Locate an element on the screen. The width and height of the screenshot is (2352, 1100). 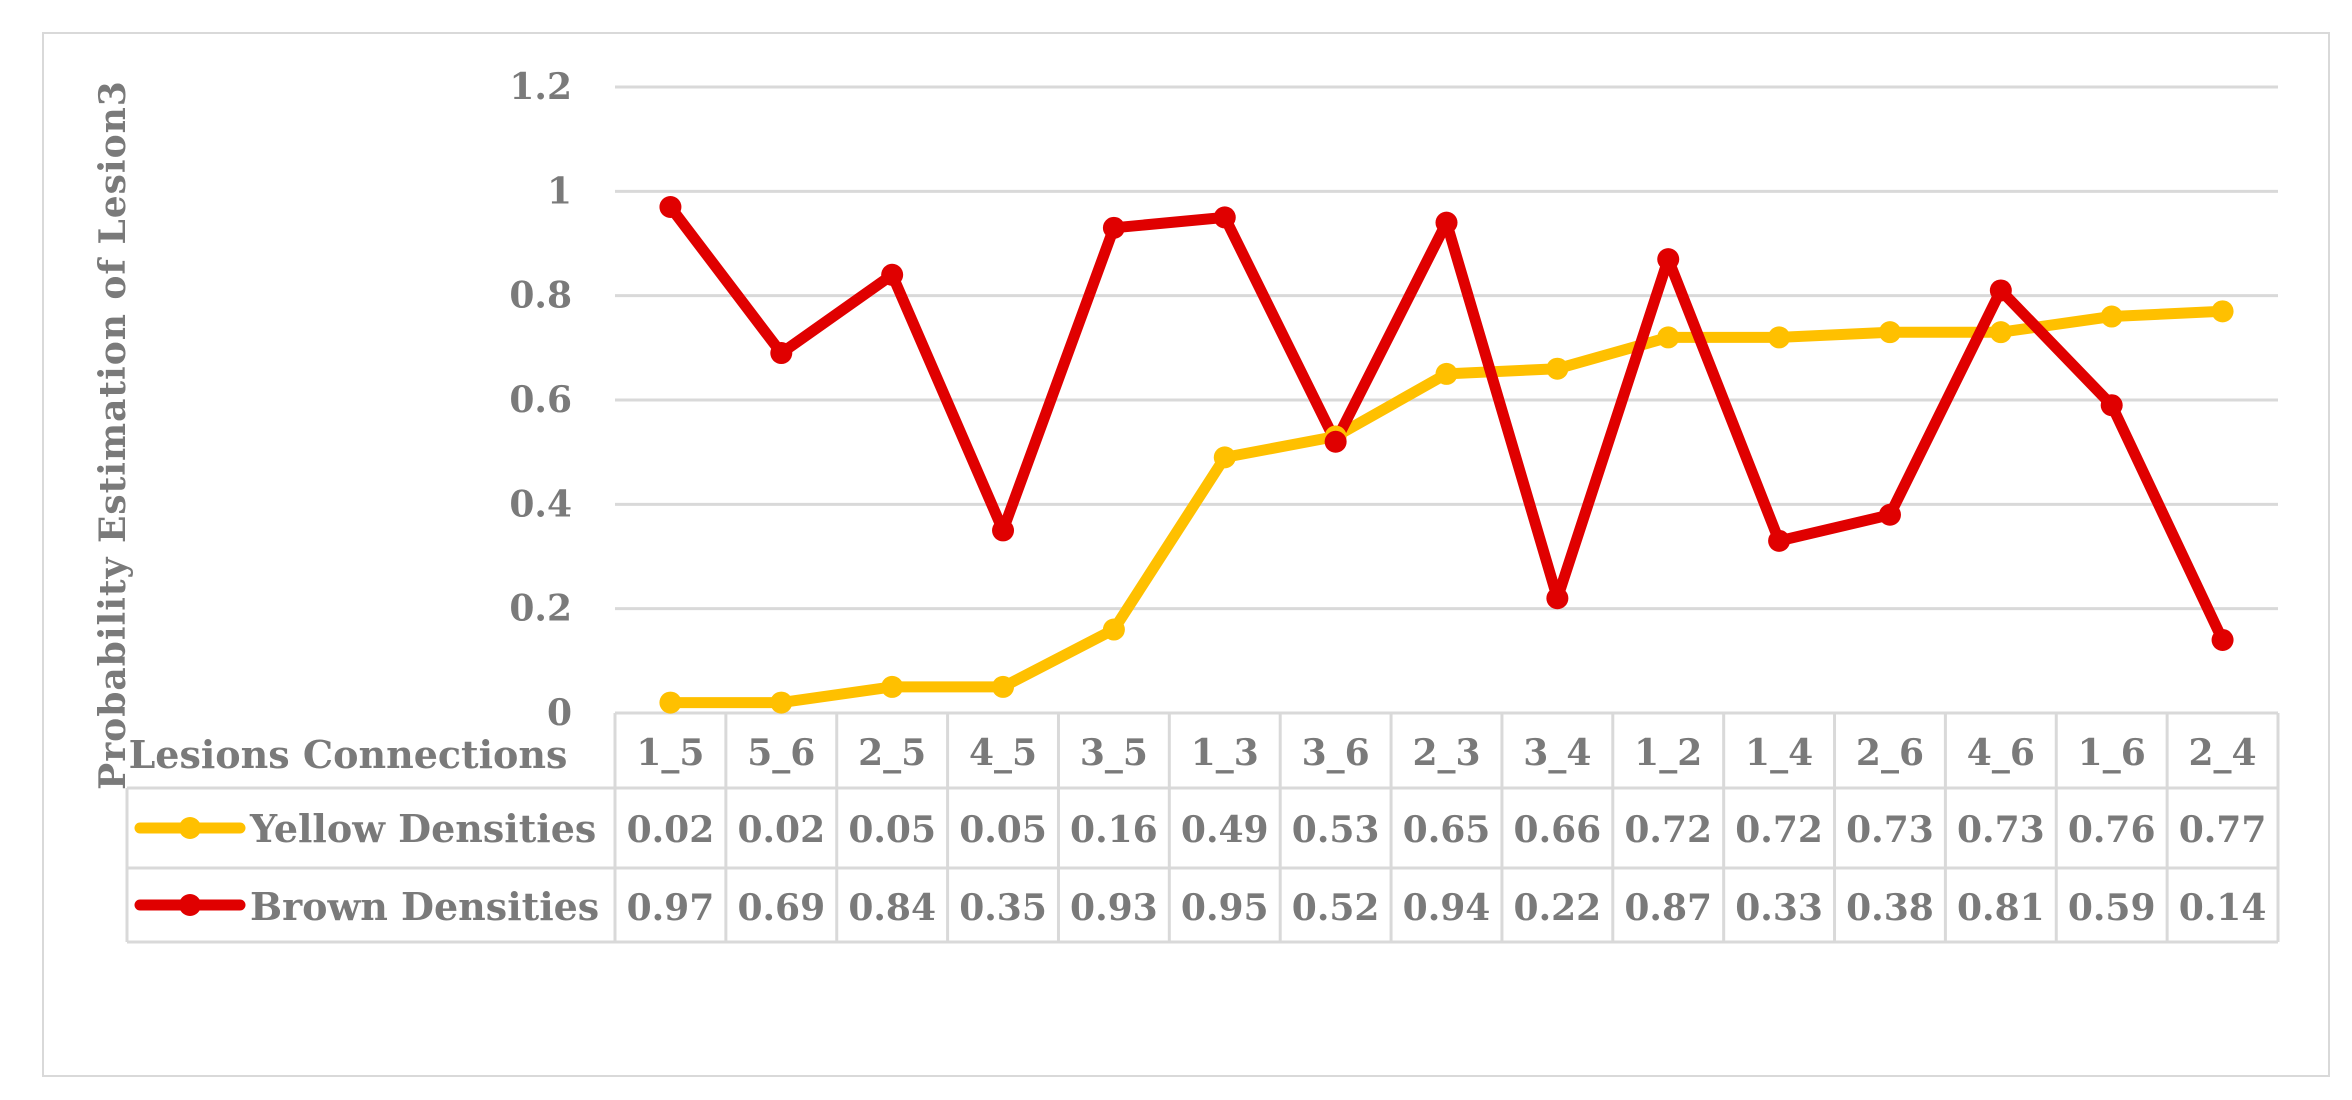
y-tick-label: 0.4 is located at coordinates (540, 504).